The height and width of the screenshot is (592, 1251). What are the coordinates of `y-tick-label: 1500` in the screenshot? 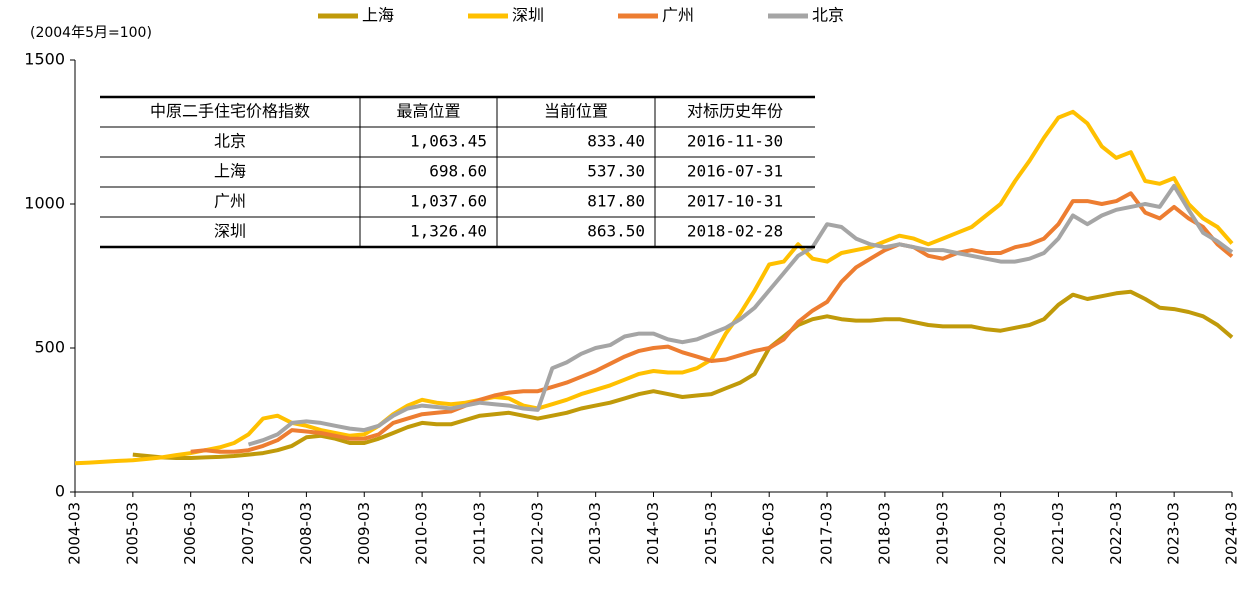 It's located at (44, 59).